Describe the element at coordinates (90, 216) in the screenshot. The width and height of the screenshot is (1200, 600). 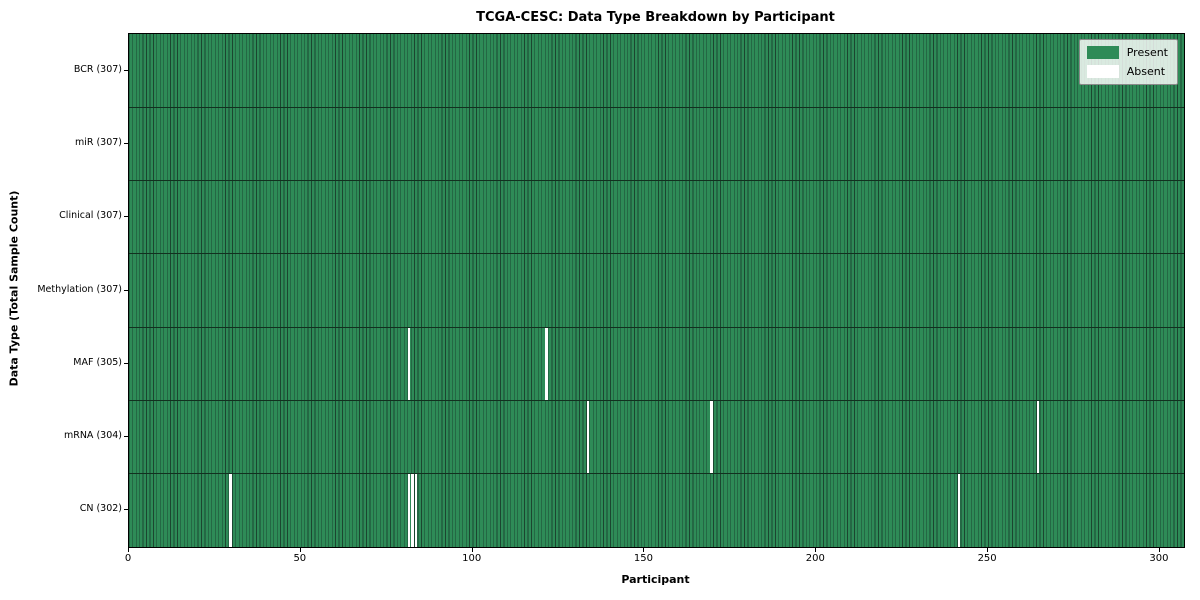
I see `y-tick-label-Clinical: Clinical (307)` at that location.